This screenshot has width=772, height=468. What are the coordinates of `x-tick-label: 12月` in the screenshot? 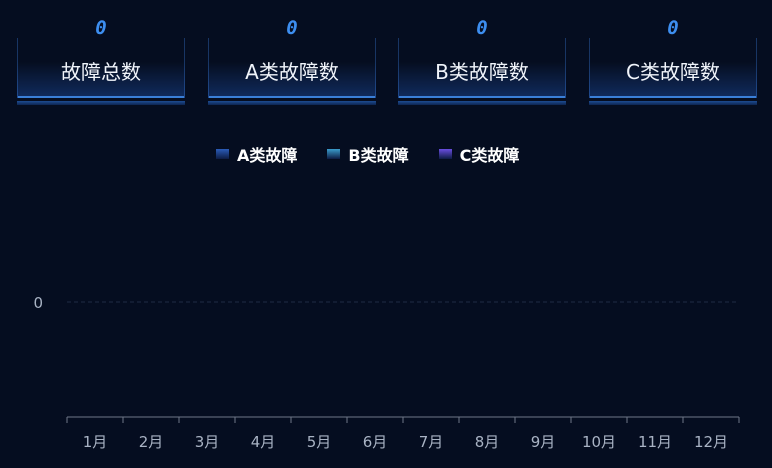 It's located at (711, 442).